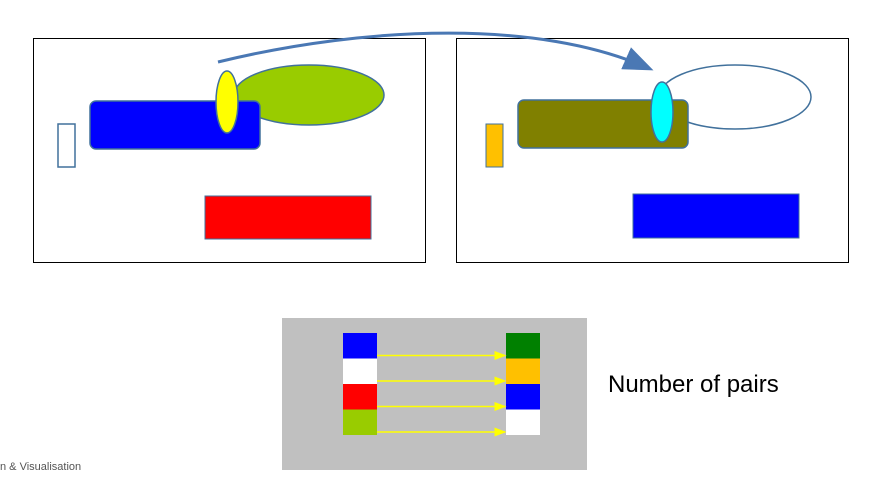 The width and height of the screenshot is (870, 487). What do you see at coordinates (435, 51) in the screenshot?
I see `correspondence-arrow` at bounding box center [435, 51].